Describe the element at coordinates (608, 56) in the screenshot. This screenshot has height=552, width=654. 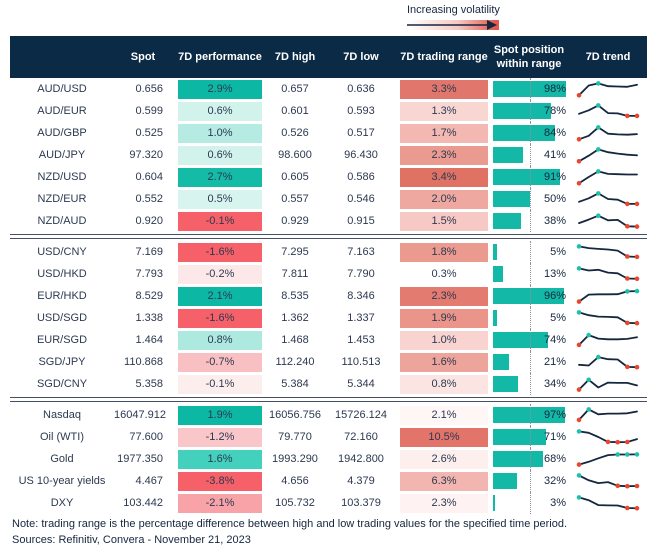
I see `header-7d-trend: 7D trend` at that location.